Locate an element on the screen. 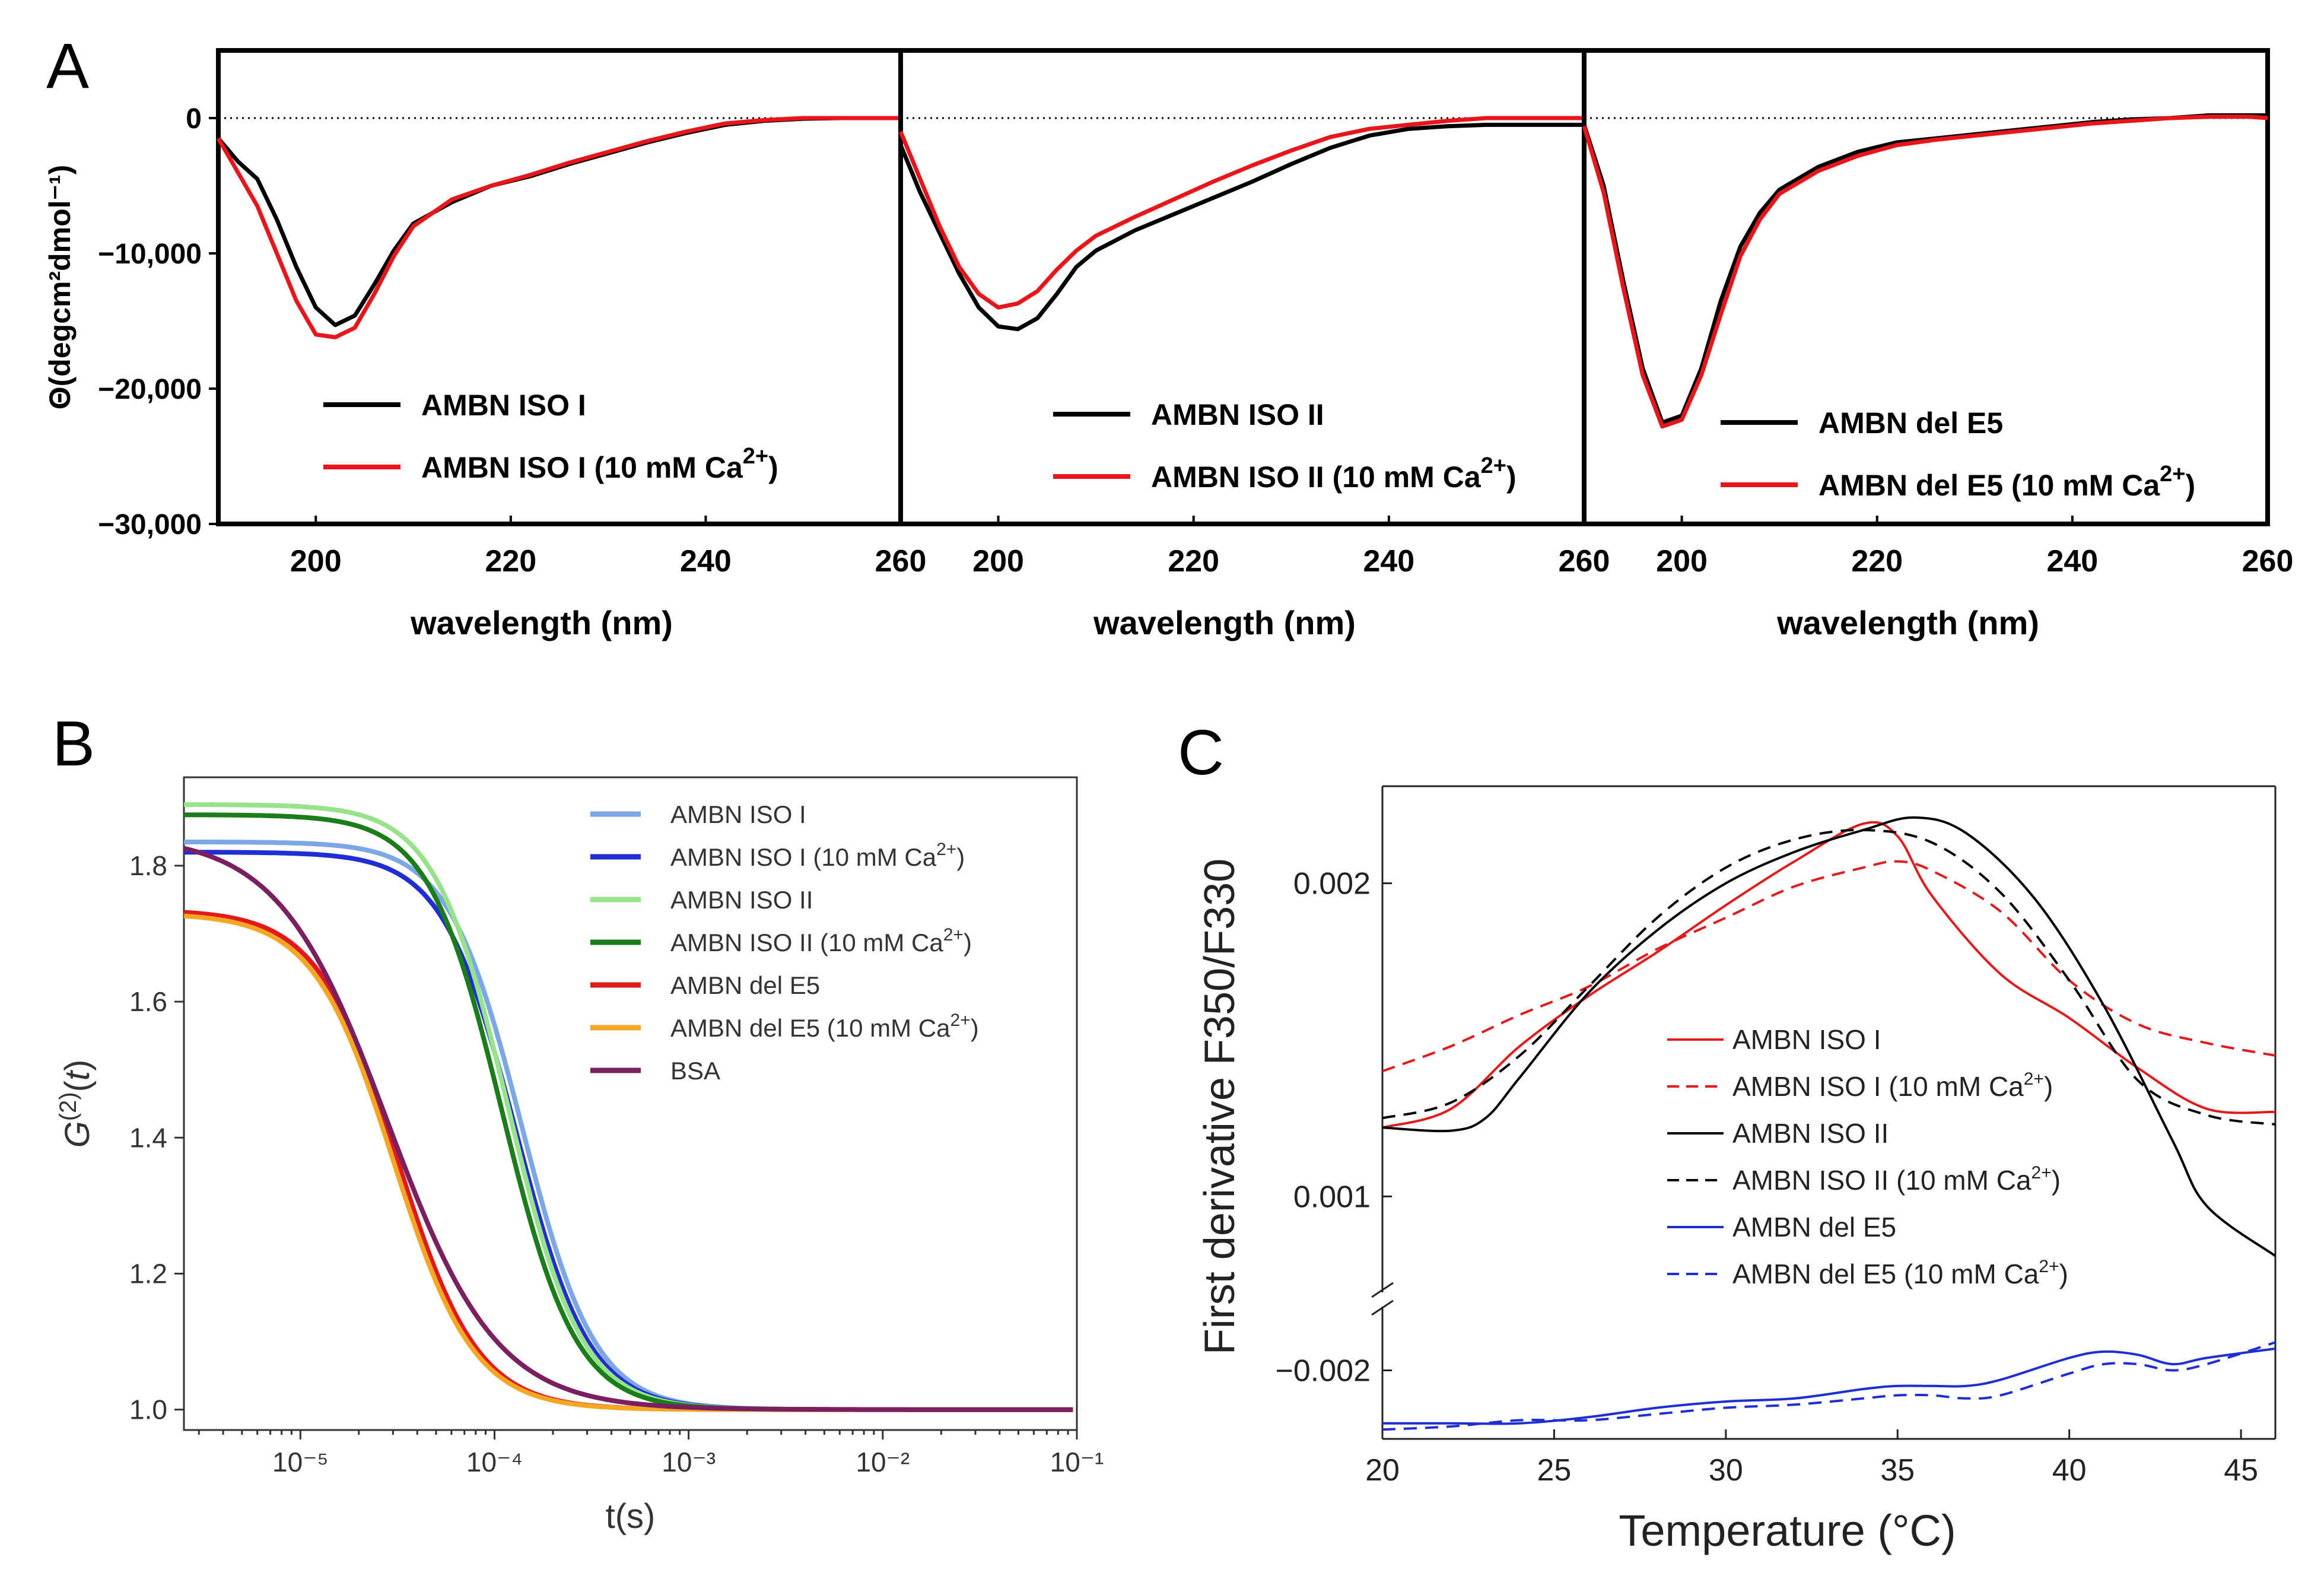 This screenshot has width=2324, height=1573. y-tick-label: 0.002 is located at coordinates (1332, 884).